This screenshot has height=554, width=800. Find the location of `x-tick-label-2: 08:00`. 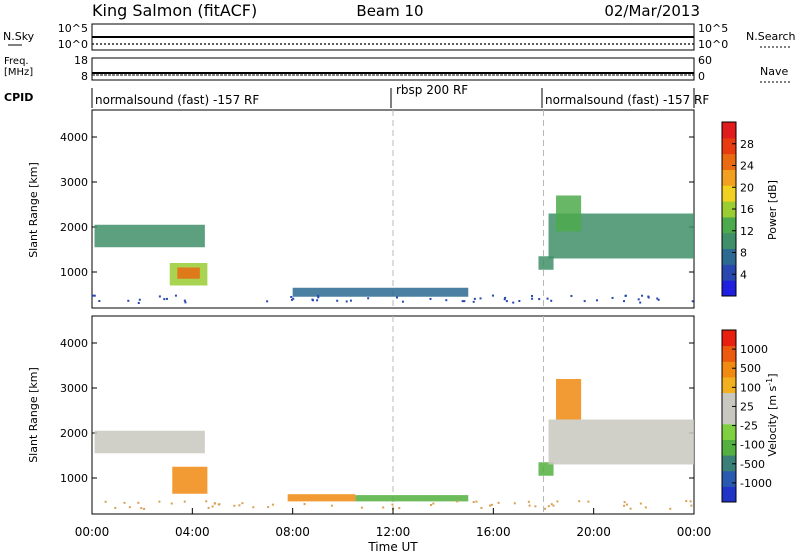

x-tick-label-2: 08:00 is located at coordinates (292, 532).